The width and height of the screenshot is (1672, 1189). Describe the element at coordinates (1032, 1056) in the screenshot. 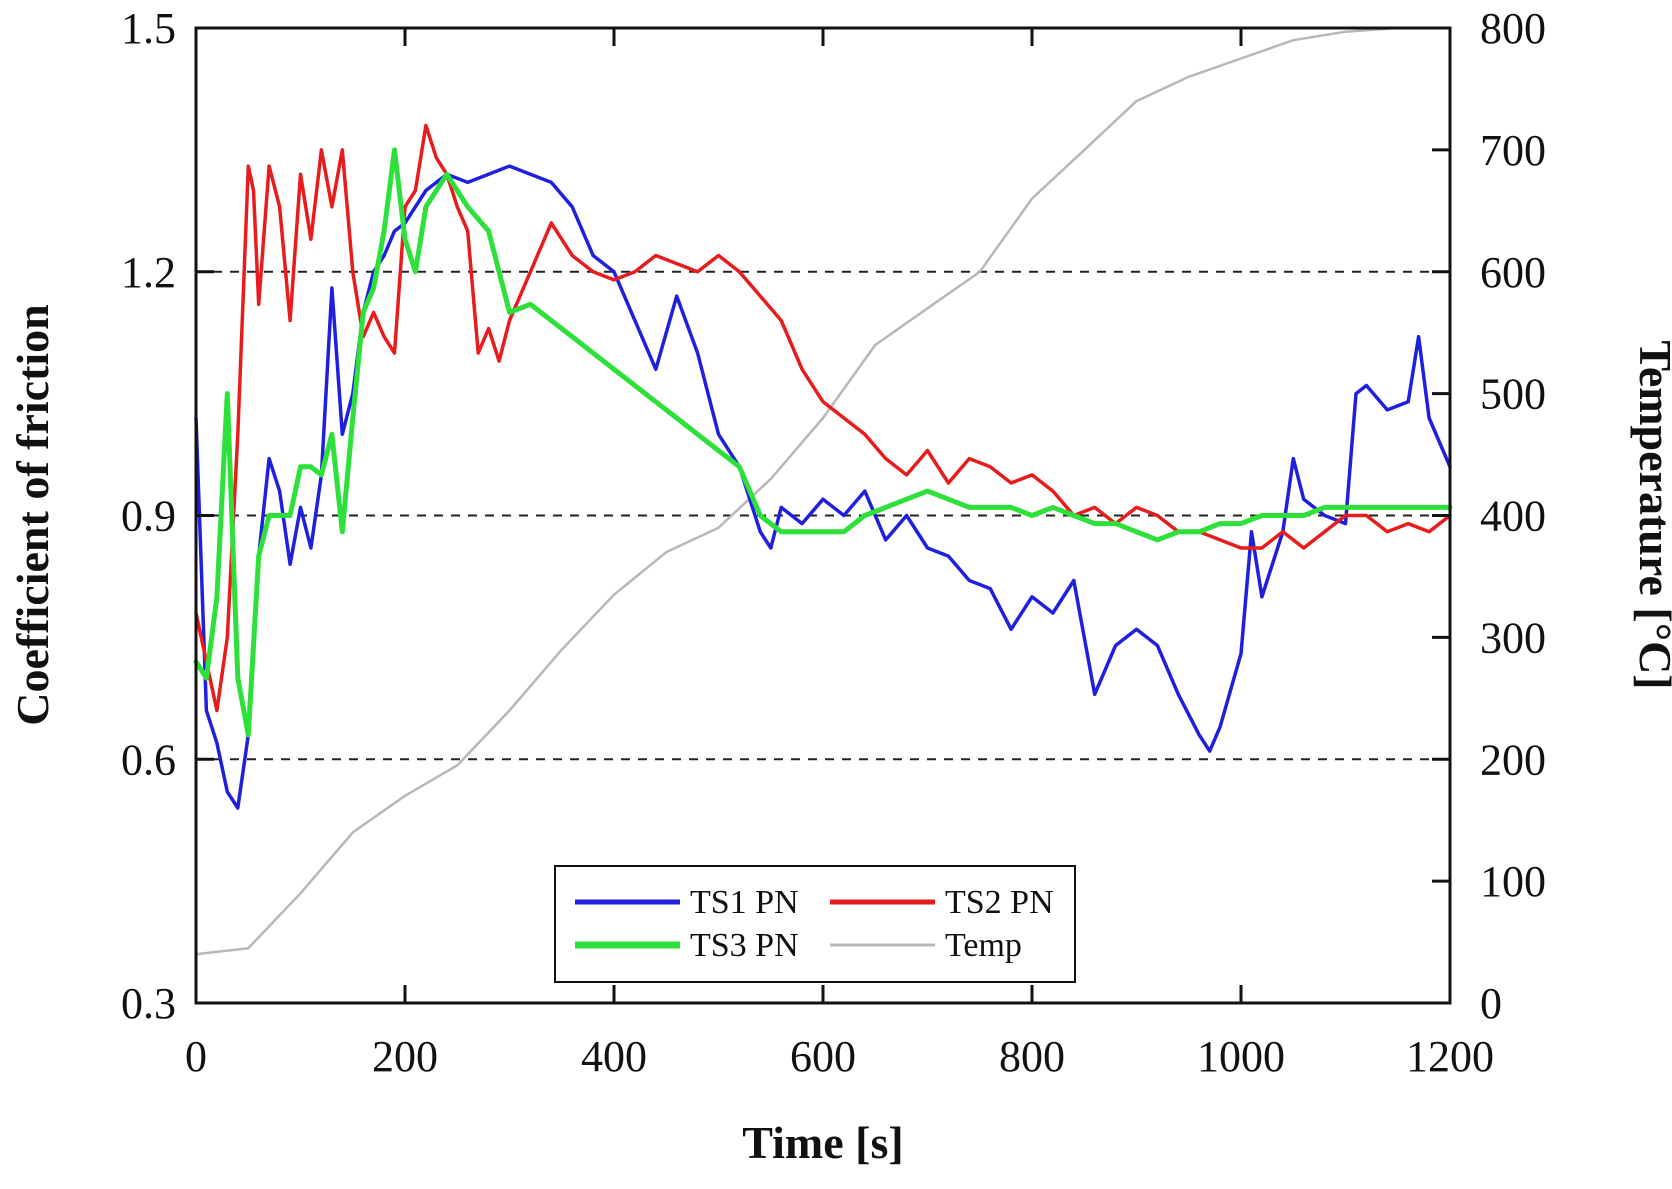

I see `x-tick-label-4: 800` at that location.